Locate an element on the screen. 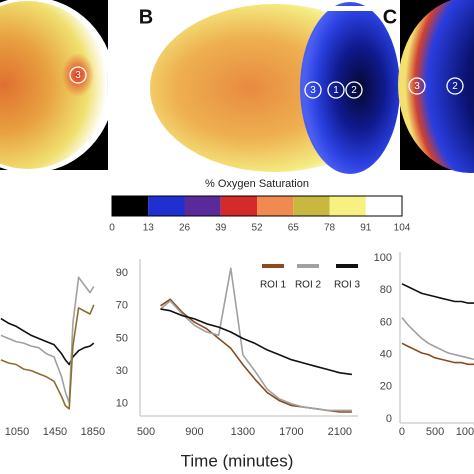 Image resolution: width=474 pixels, height=474 pixels. y-tick-label: 90 is located at coordinates (122, 273).